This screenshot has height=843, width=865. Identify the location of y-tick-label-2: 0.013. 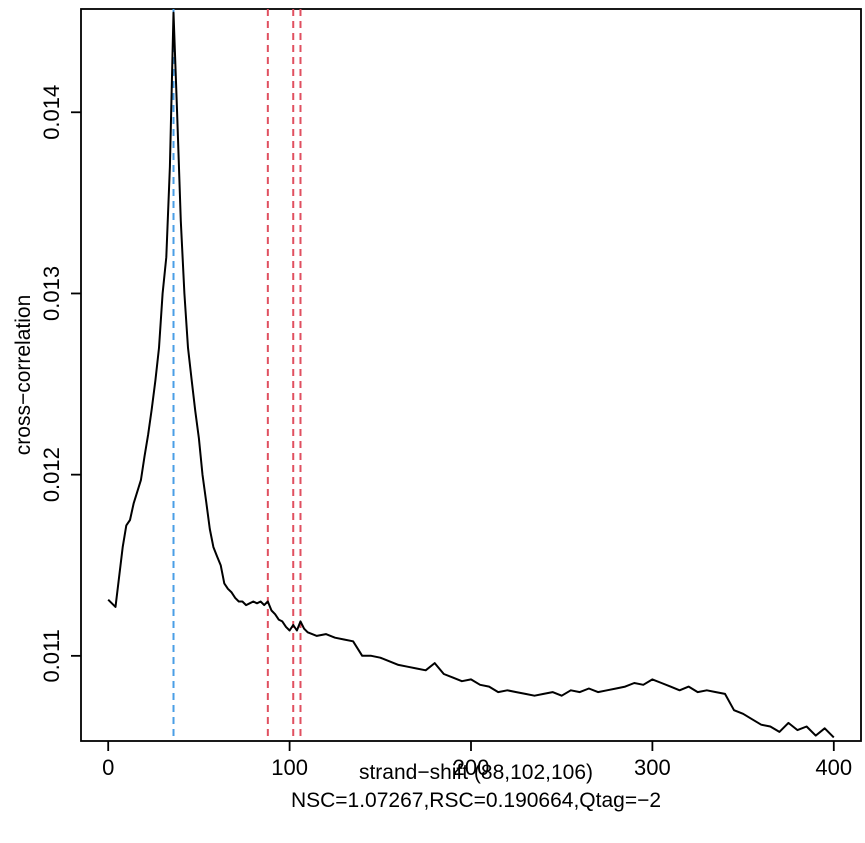
(51, 293).